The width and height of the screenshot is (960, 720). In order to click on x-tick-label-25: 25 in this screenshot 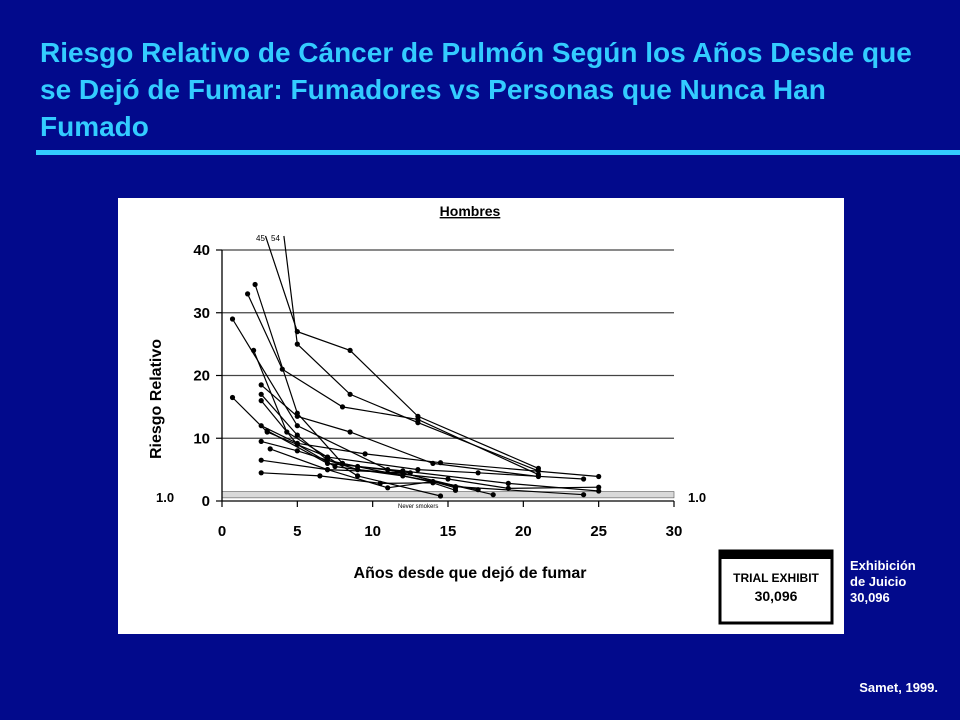, I will do `click(598, 531)`.